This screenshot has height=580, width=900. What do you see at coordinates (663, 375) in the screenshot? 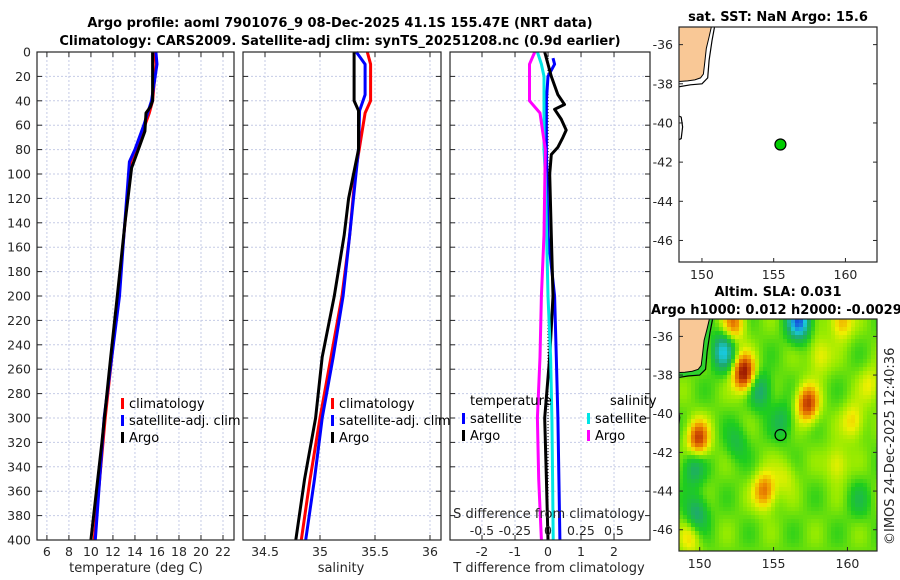
I see `map-y-tick-label: -38` at bounding box center [663, 375].